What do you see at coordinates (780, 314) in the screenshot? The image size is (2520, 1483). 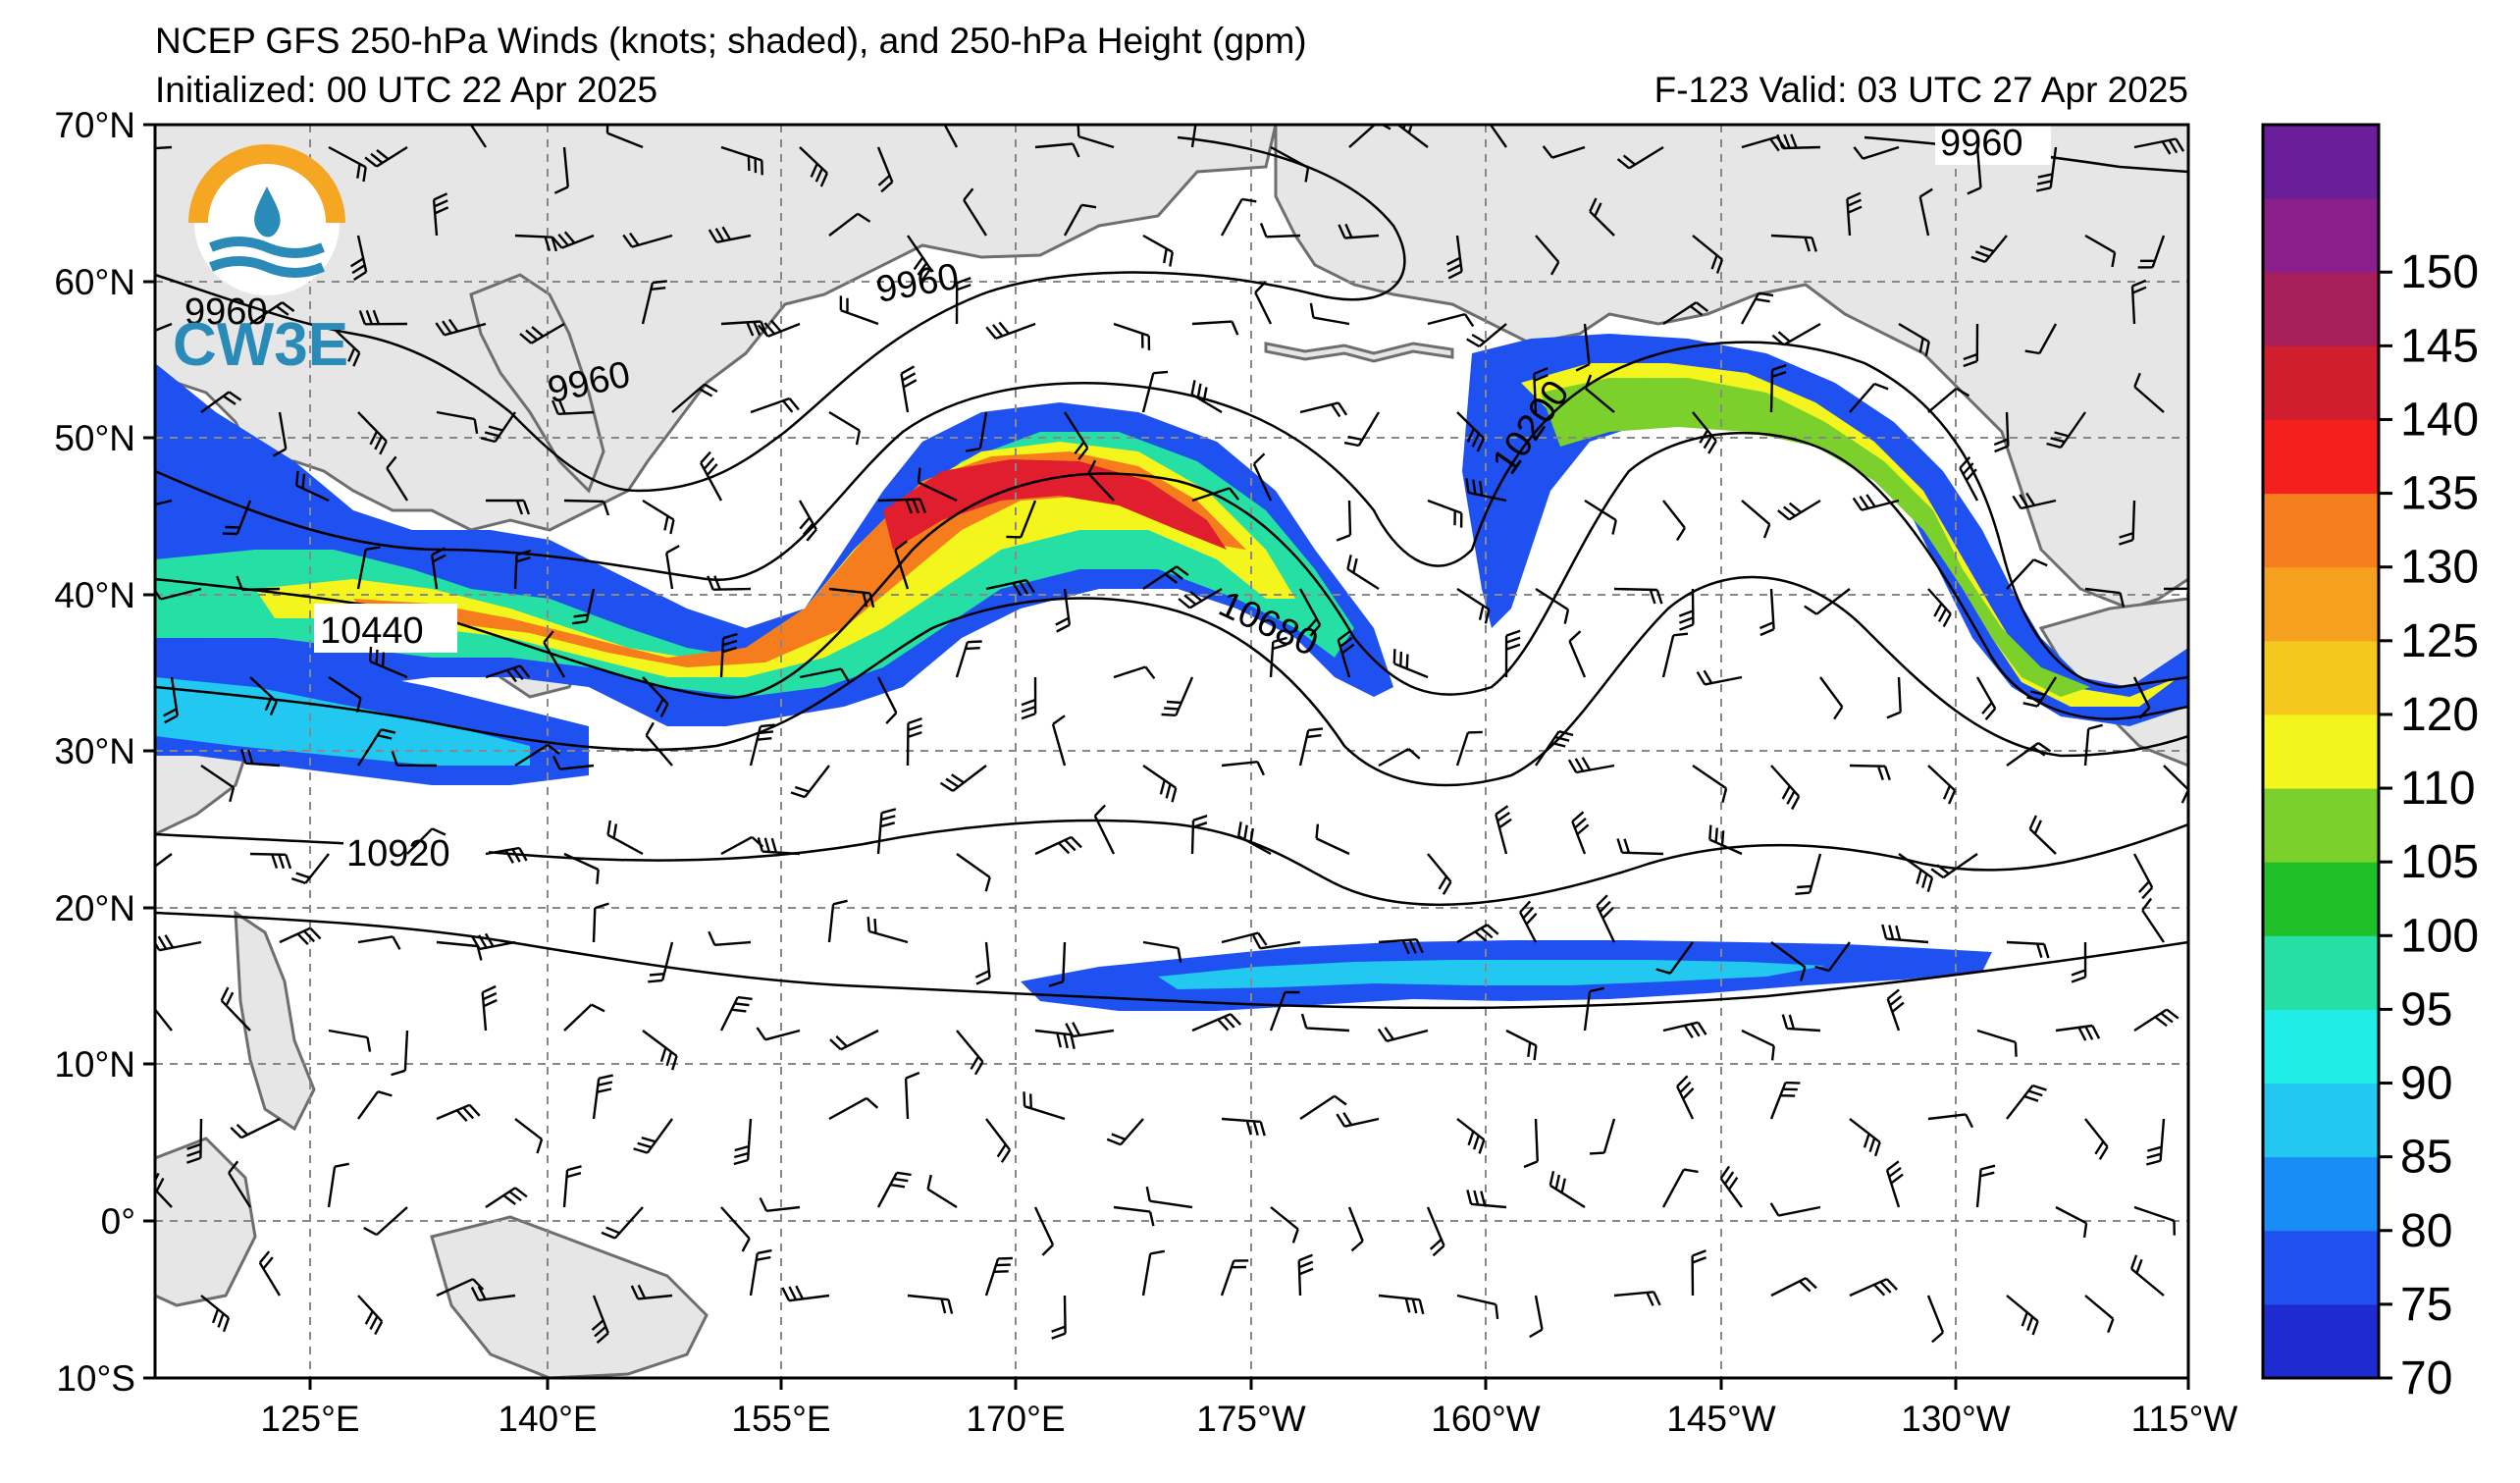 I see `contour-9960-west` at bounding box center [780, 314].